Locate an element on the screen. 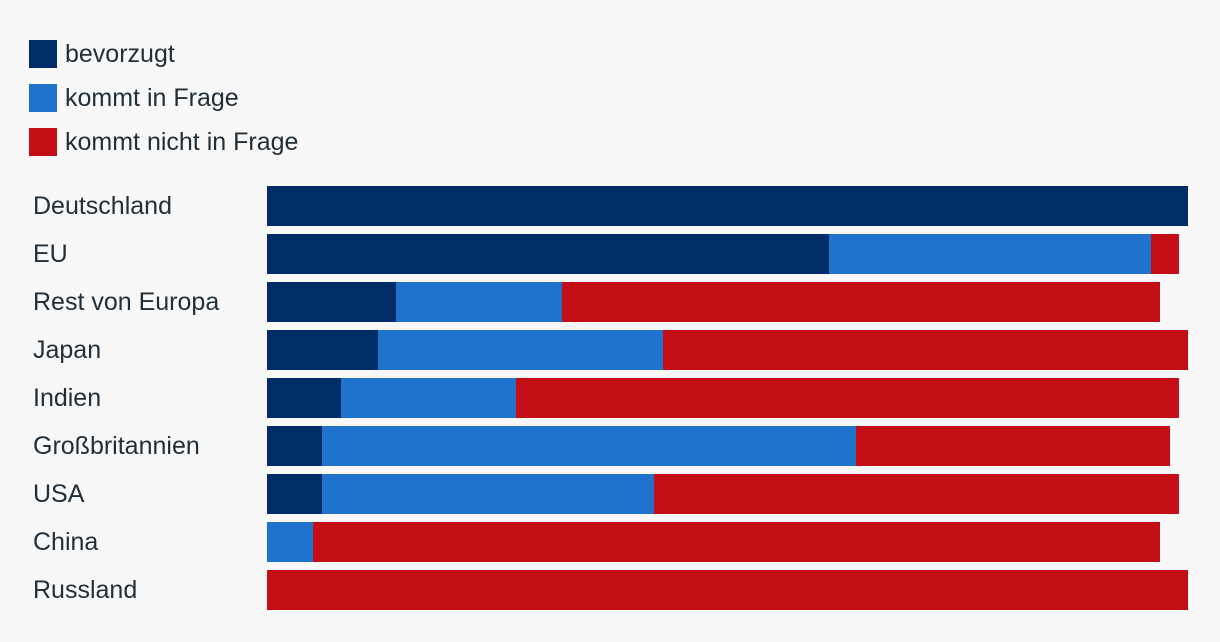 The image size is (1220, 642). chart-row-eu: EU is located at coordinates (610, 254).